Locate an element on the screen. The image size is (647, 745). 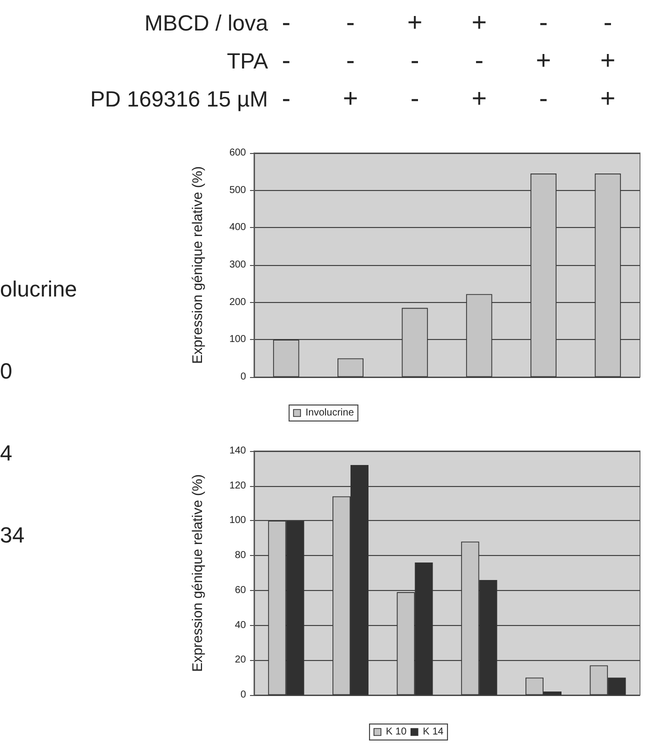
y-tick-label: 140 is located at coordinates (237, 451).